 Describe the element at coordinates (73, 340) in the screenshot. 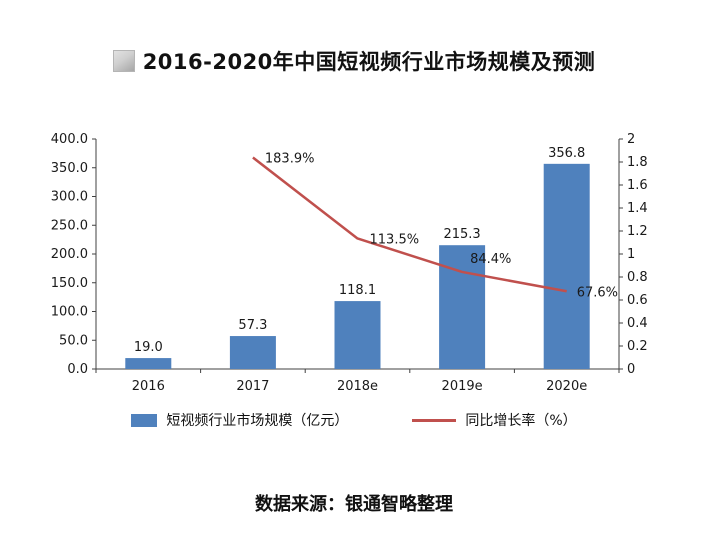

I see `svg-text: 50.0` at that location.